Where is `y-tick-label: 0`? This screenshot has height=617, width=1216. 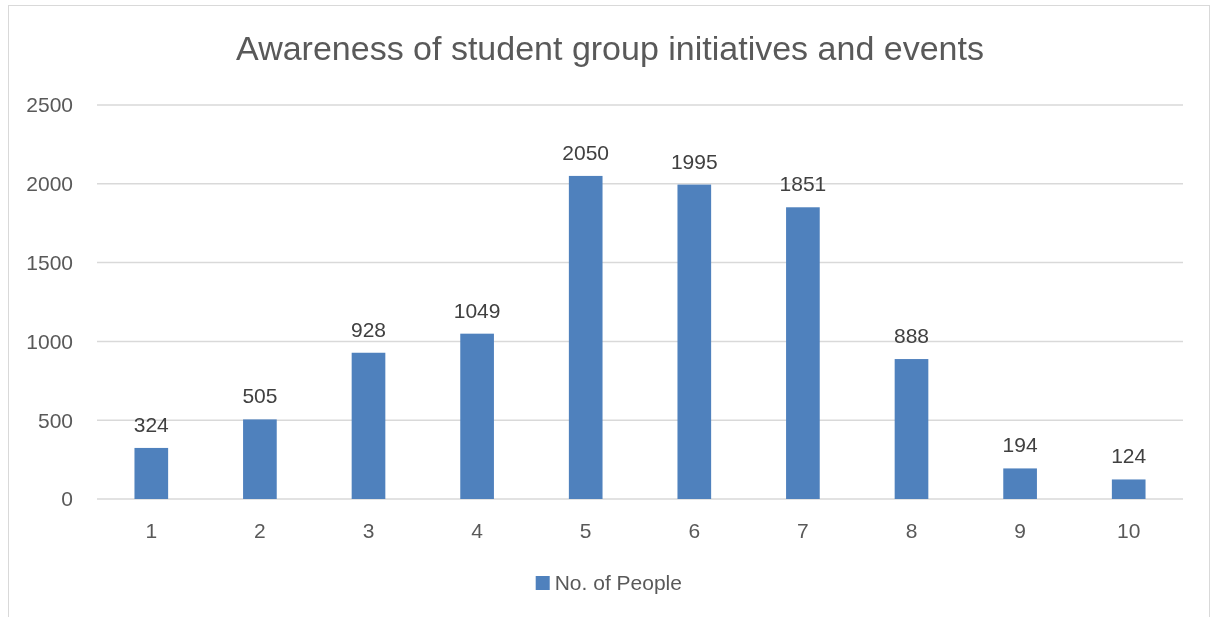
y-tick-label: 0 is located at coordinates (67, 499).